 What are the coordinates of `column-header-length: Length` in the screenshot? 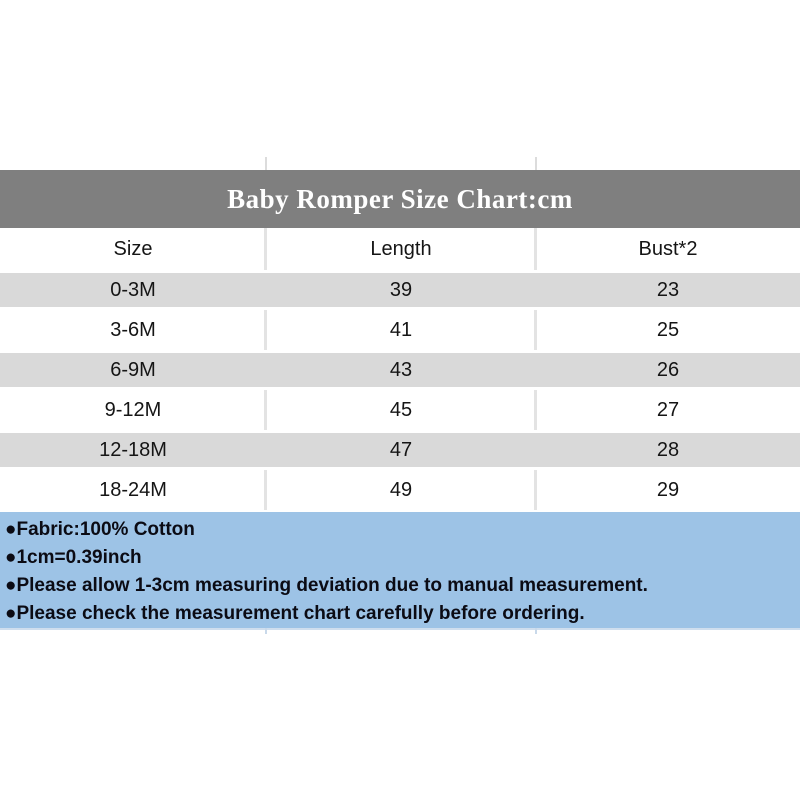 It's located at (401, 248).